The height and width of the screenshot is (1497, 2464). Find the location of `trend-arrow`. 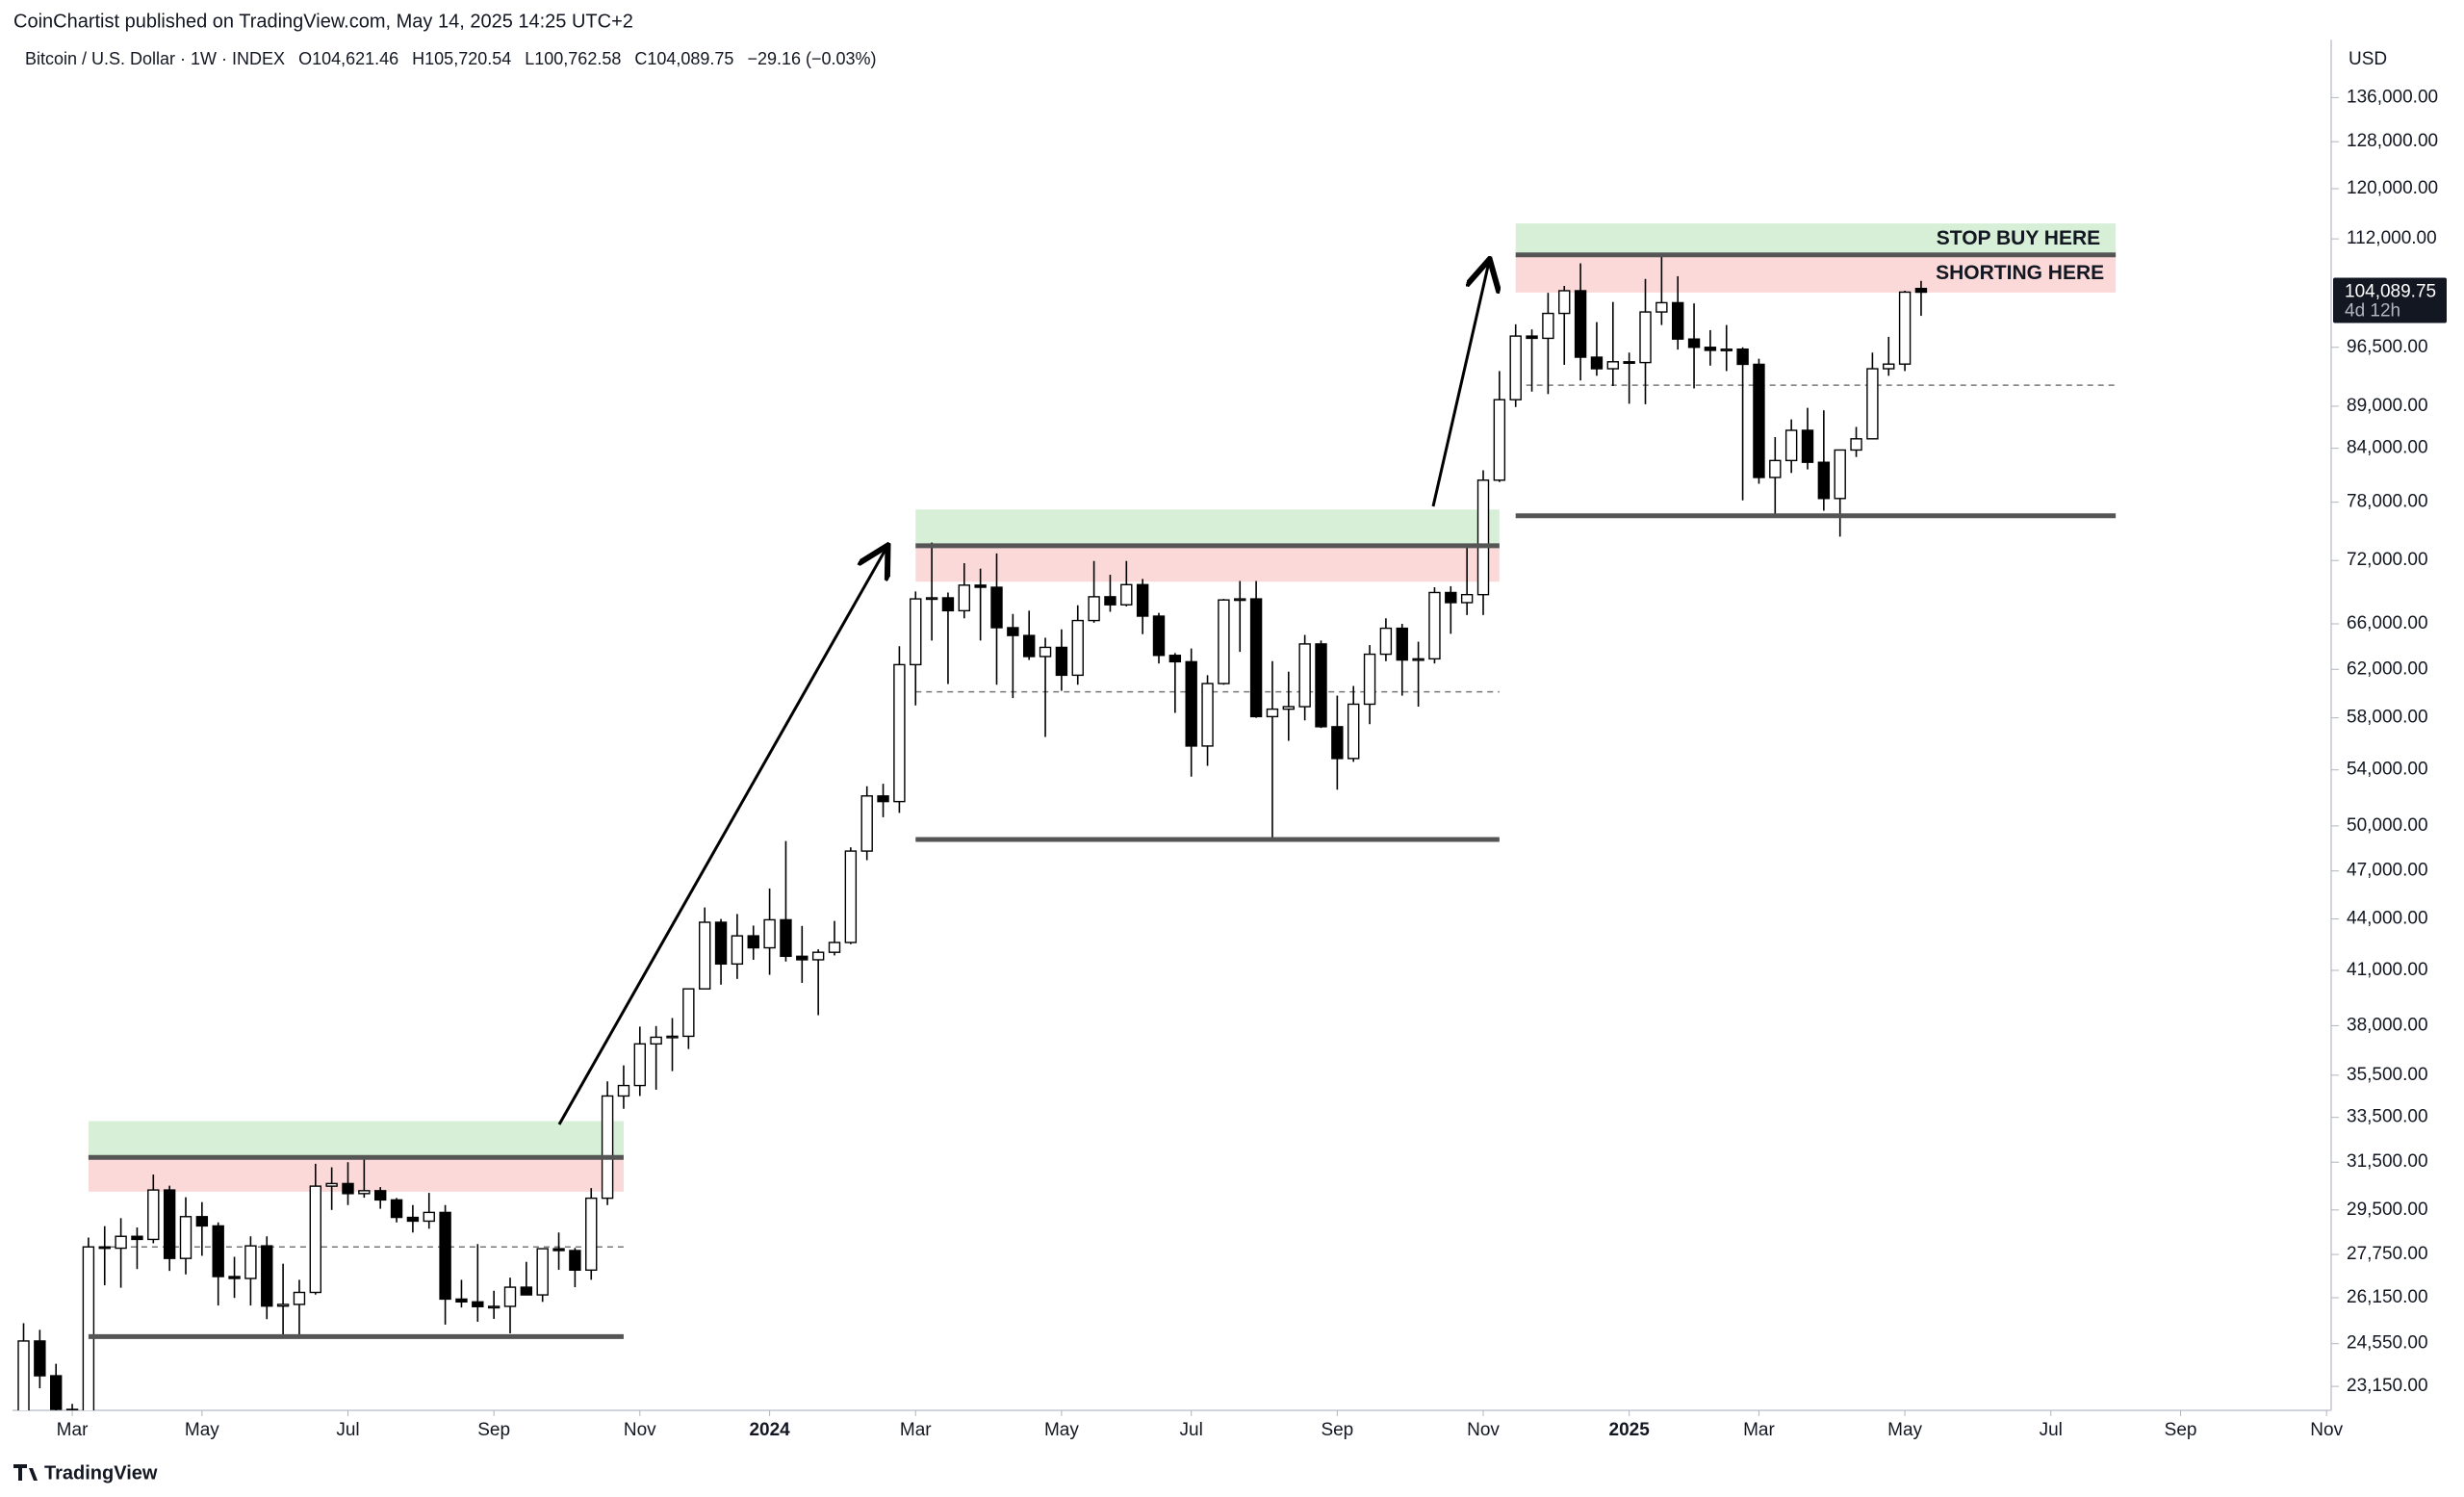

trend-arrow is located at coordinates (1460, 384).